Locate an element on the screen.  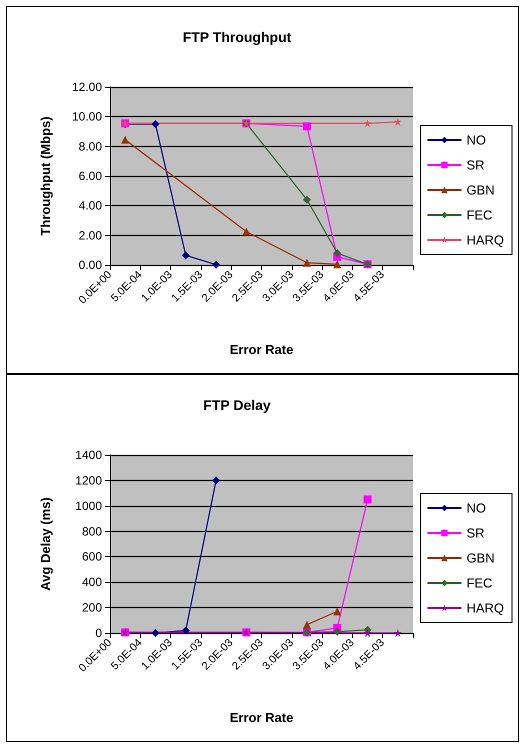
y-tick-label: 0 is located at coordinates (98, 633).